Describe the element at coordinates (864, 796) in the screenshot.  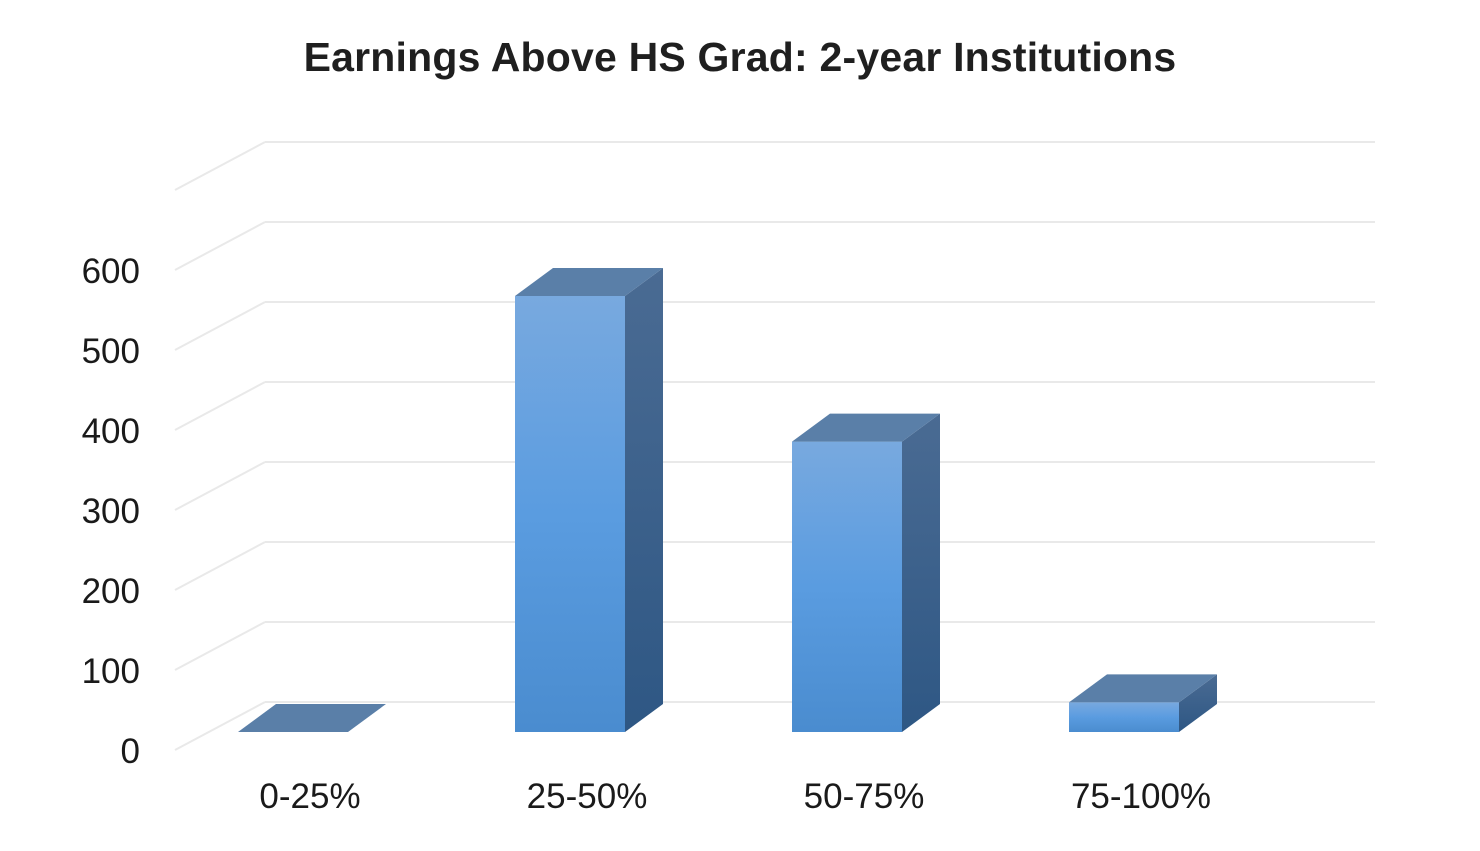
I see `x-tick-label: 50-75%` at that location.